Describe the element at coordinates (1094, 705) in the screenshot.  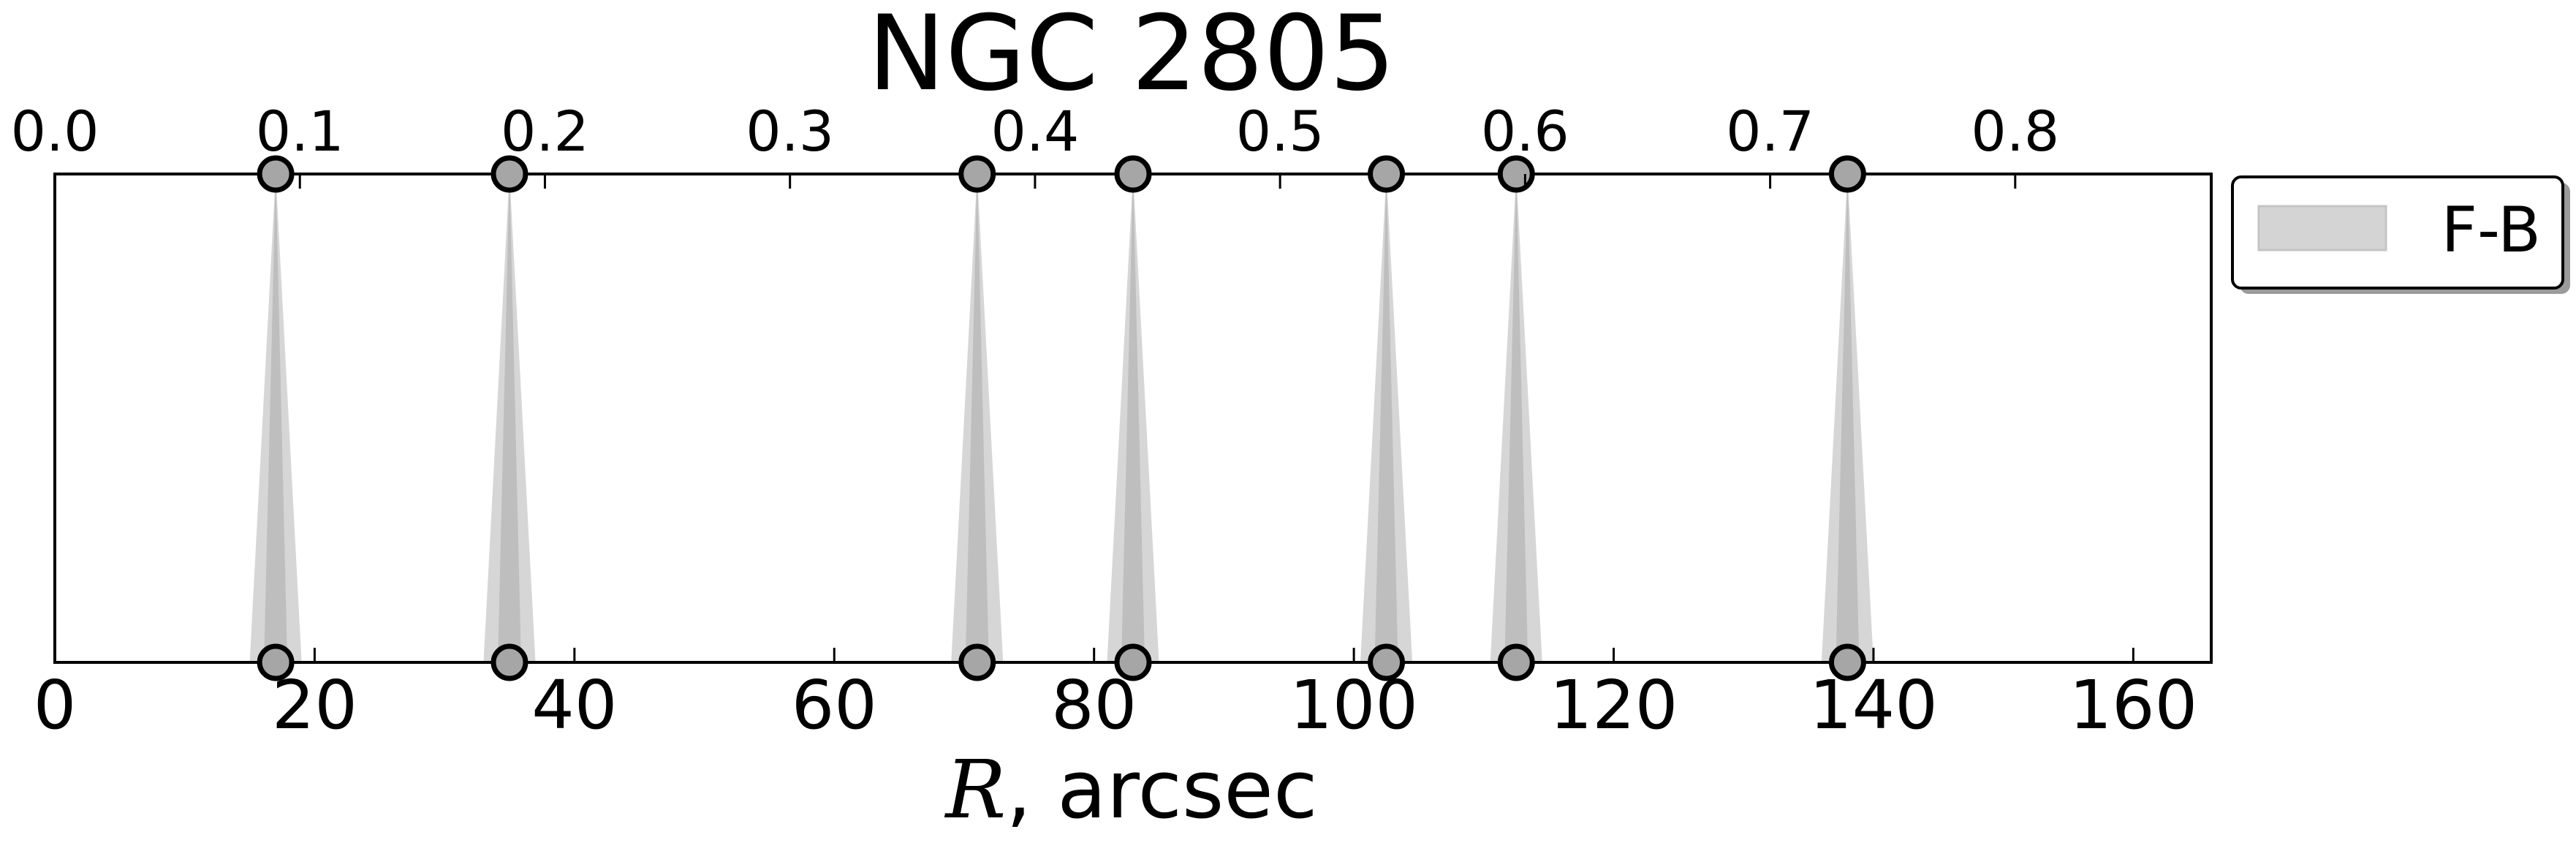
I see `bottom-tick-label: 80` at that location.